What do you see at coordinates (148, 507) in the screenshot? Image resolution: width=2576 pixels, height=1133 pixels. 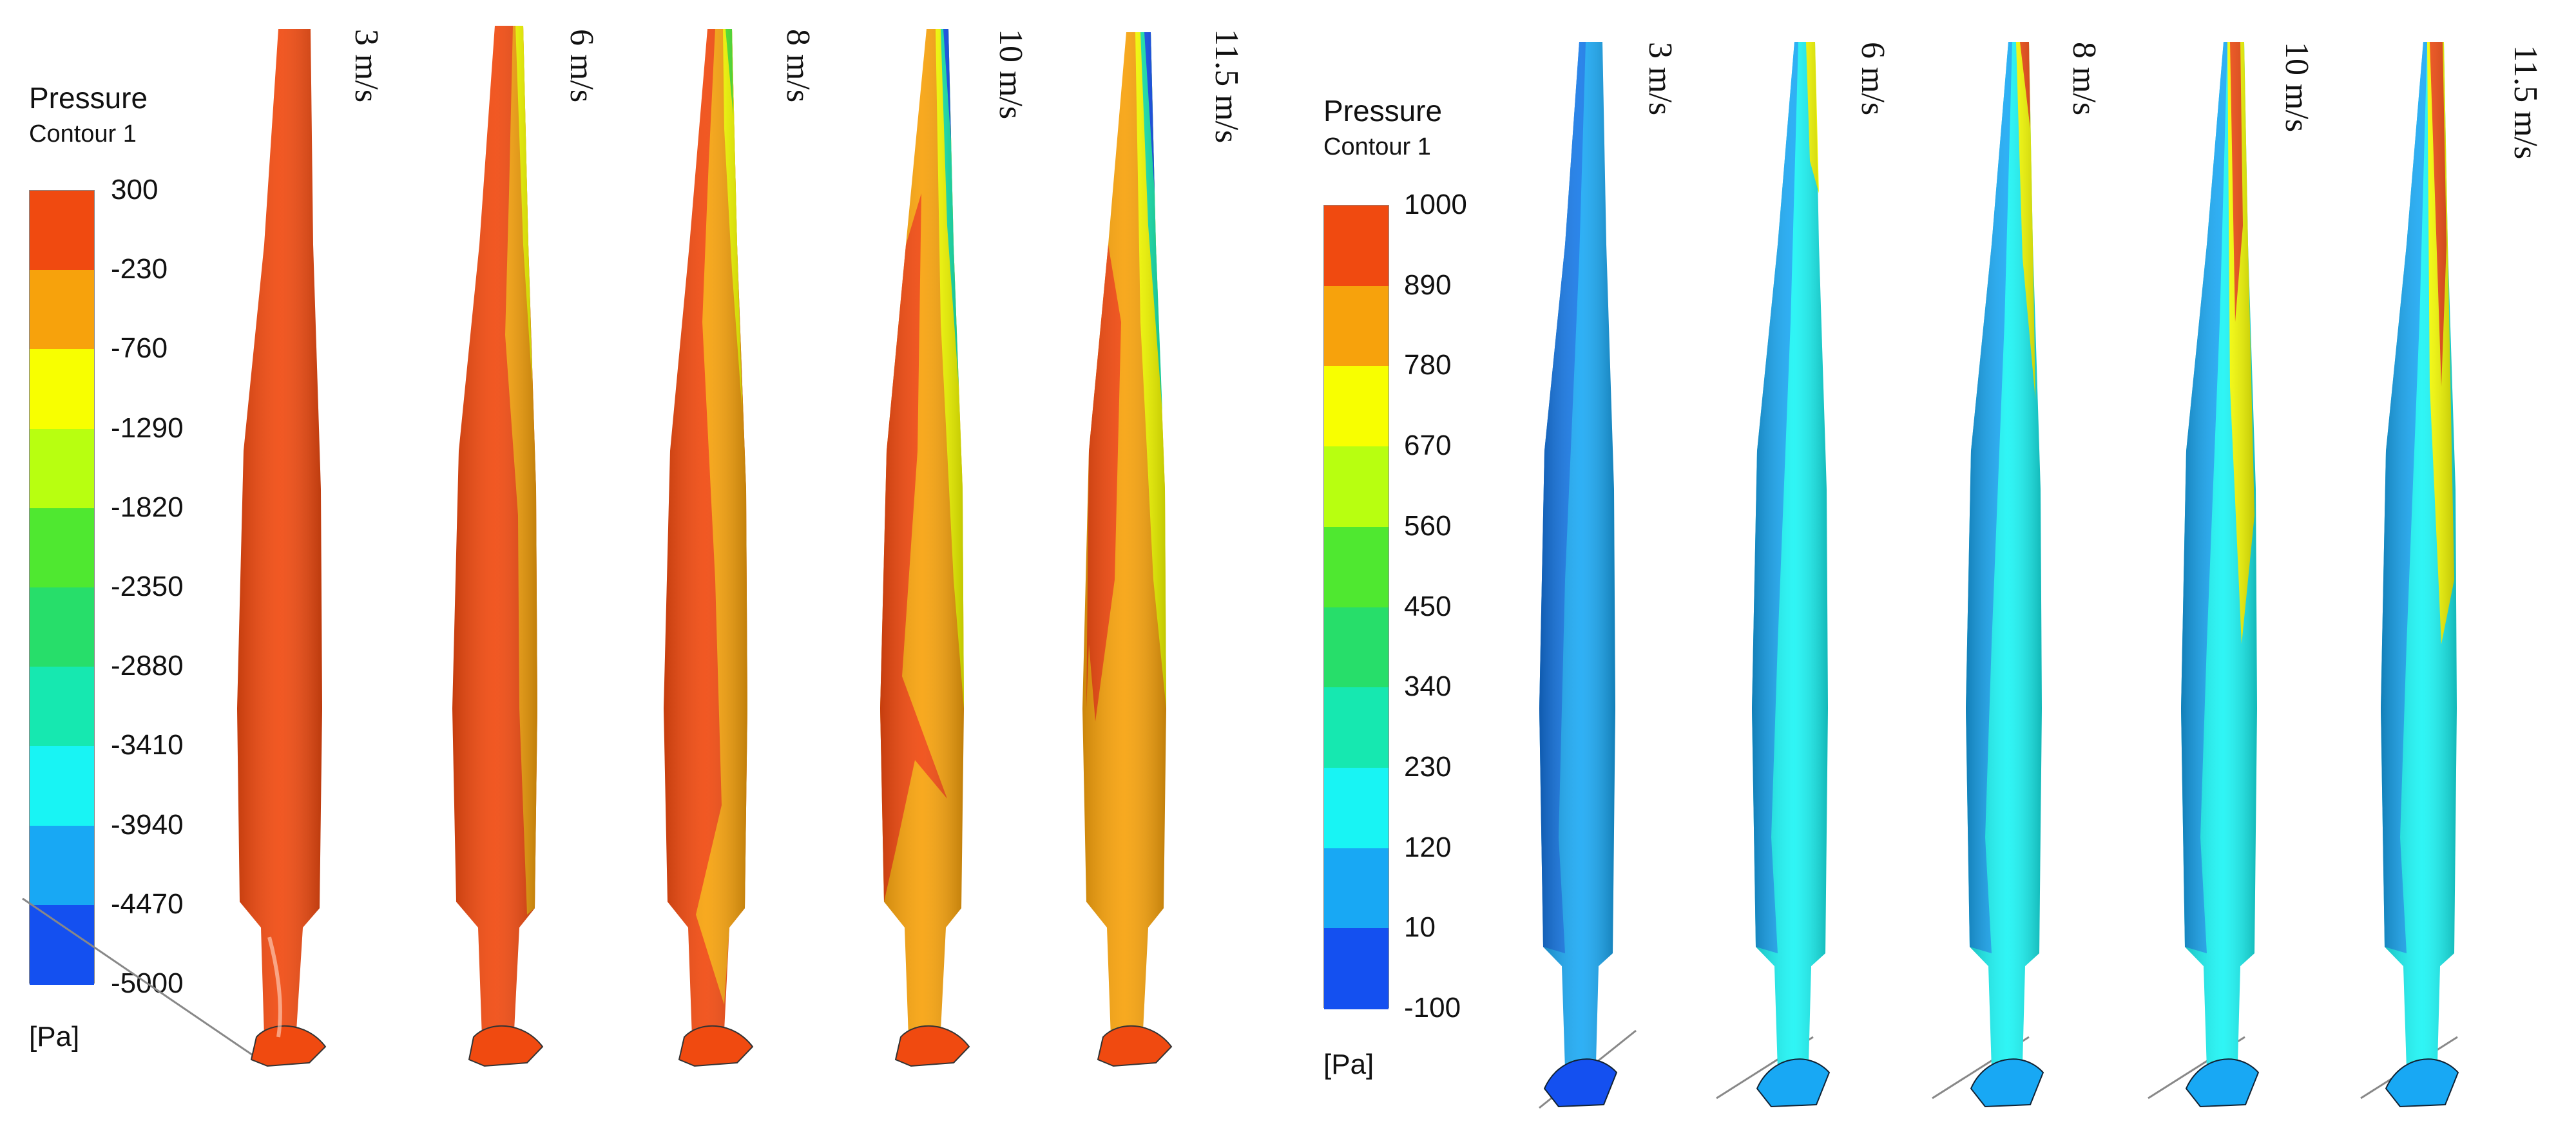 I see `colorbar-tick-label: -1820` at bounding box center [148, 507].